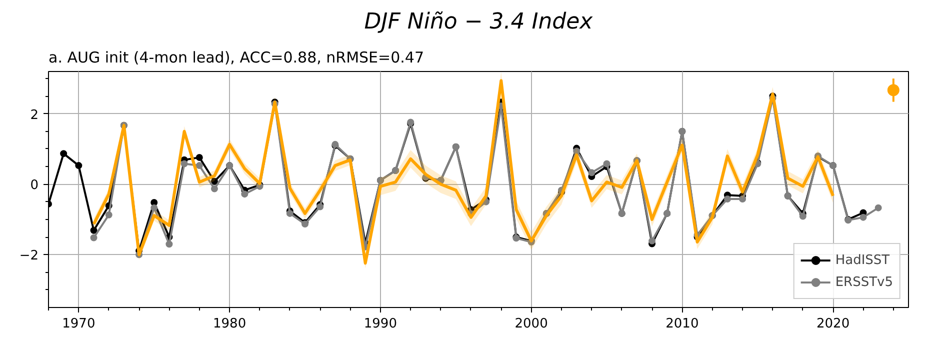 Image resolution: width=926 pixels, height=347 pixels. What do you see at coordinates (79, 324) in the screenshot?
I see `x-tick-label: 1970` at bounding box center [79, 324].